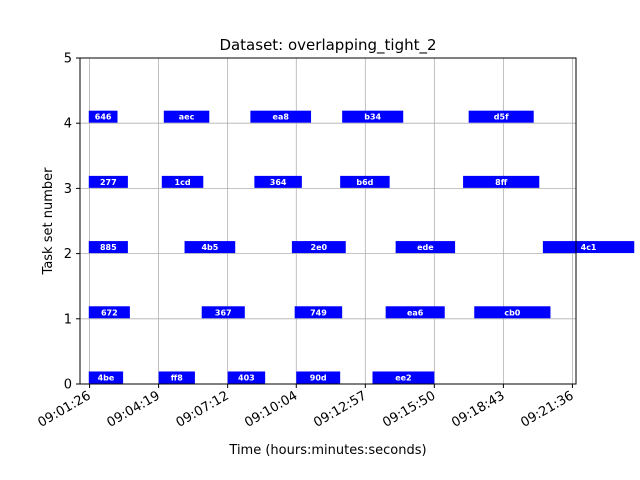 The image size is (640, 480). What do you see at coordinates (327, 45) in the screenshot?
I see `chart-title: Dataset: overlapping_tight_2` at bounding box center [327, 45].